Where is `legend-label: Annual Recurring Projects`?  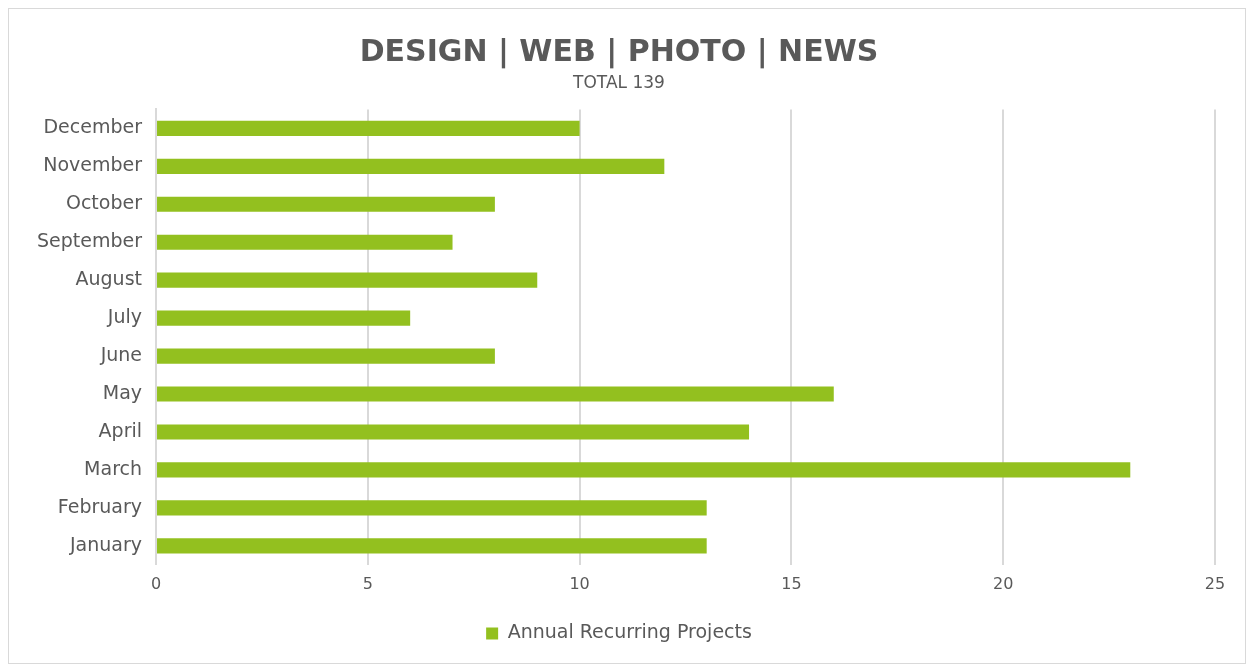
legend-label: Annual Recurring Projects is located at coordinates (629, 631).